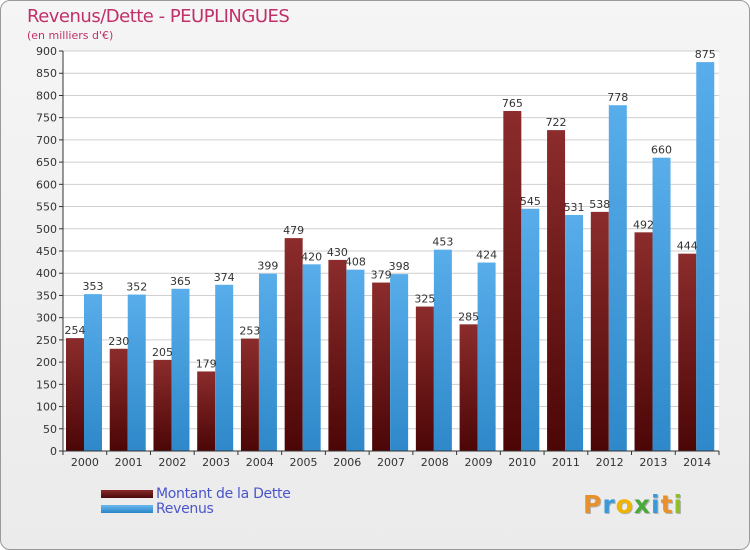 The width and height of the screenshot is (750, 550). What do you see at coordinates (75, 394) in the screenshot?
I see `bar-dette-2000` at bounding box center [75, 394].